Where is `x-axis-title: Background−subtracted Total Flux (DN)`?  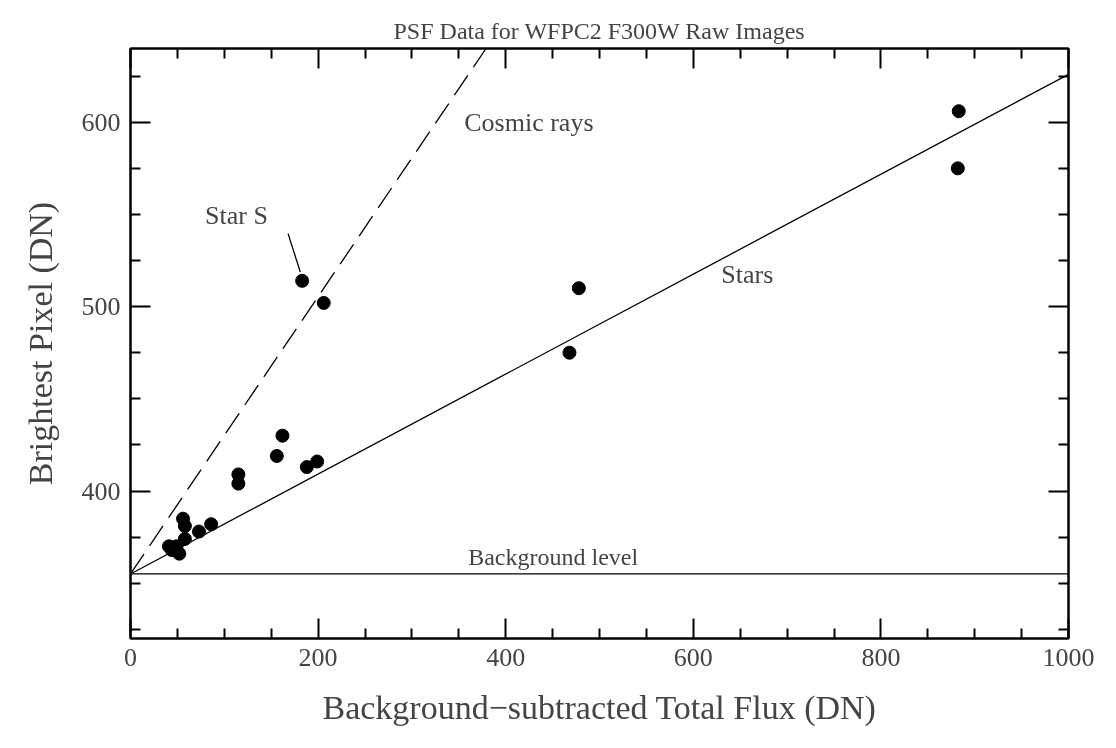
x-axis-title: Background−subtracted Total Flux (DN) is located at coordinates (599, 707).